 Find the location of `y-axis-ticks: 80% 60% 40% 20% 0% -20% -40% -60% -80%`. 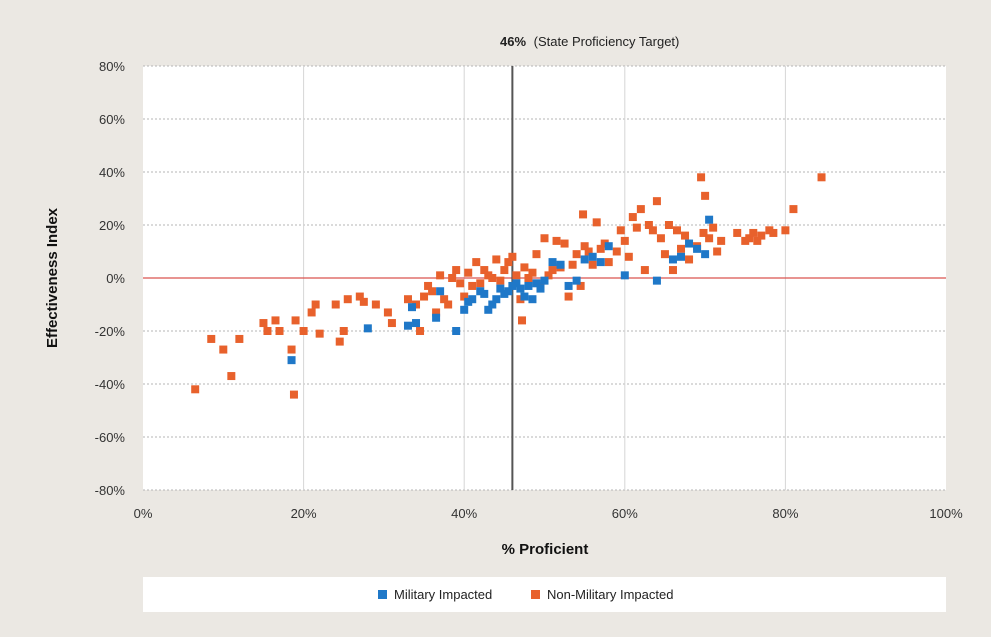

y-axis-ticks: 80% 60% 40% 20% 0% -20% -40% -60% -80% is located at coordinates (110, 278).